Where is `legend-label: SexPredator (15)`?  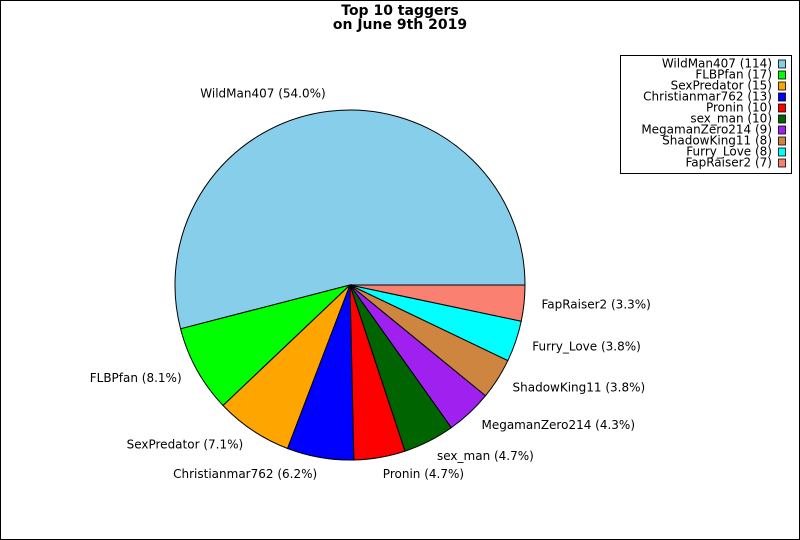
legend-label: SexPredator (15) is located at coordinates (721, 86).